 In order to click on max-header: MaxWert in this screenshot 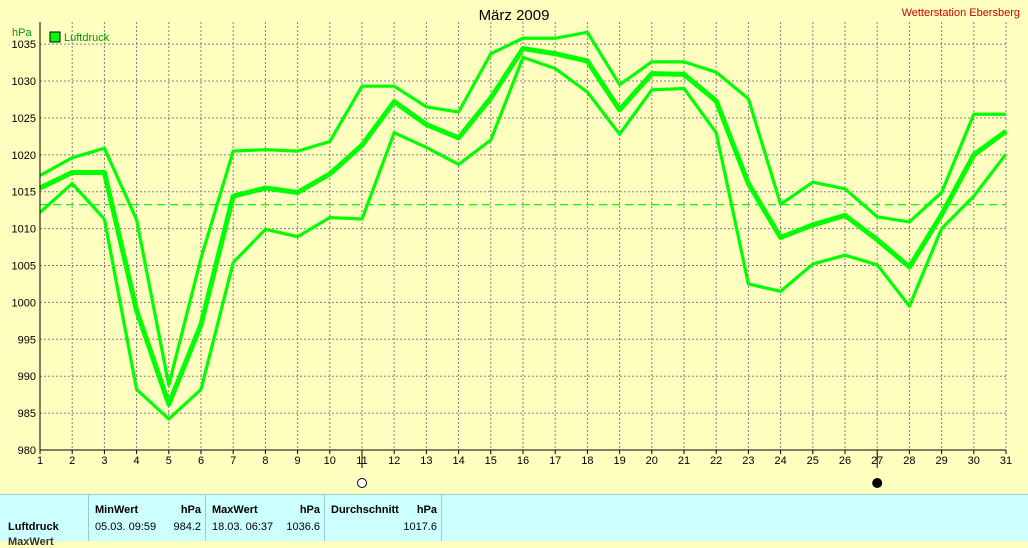, I will do `click(235, 510)`.